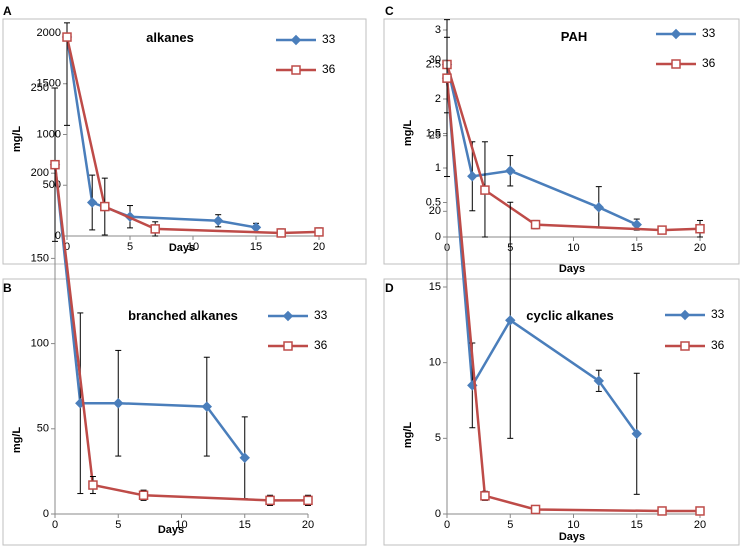  What do you see at coordinates (7, 11) in the screenshot?
I see `panel-letter: A` at bounding box center [7, 11].